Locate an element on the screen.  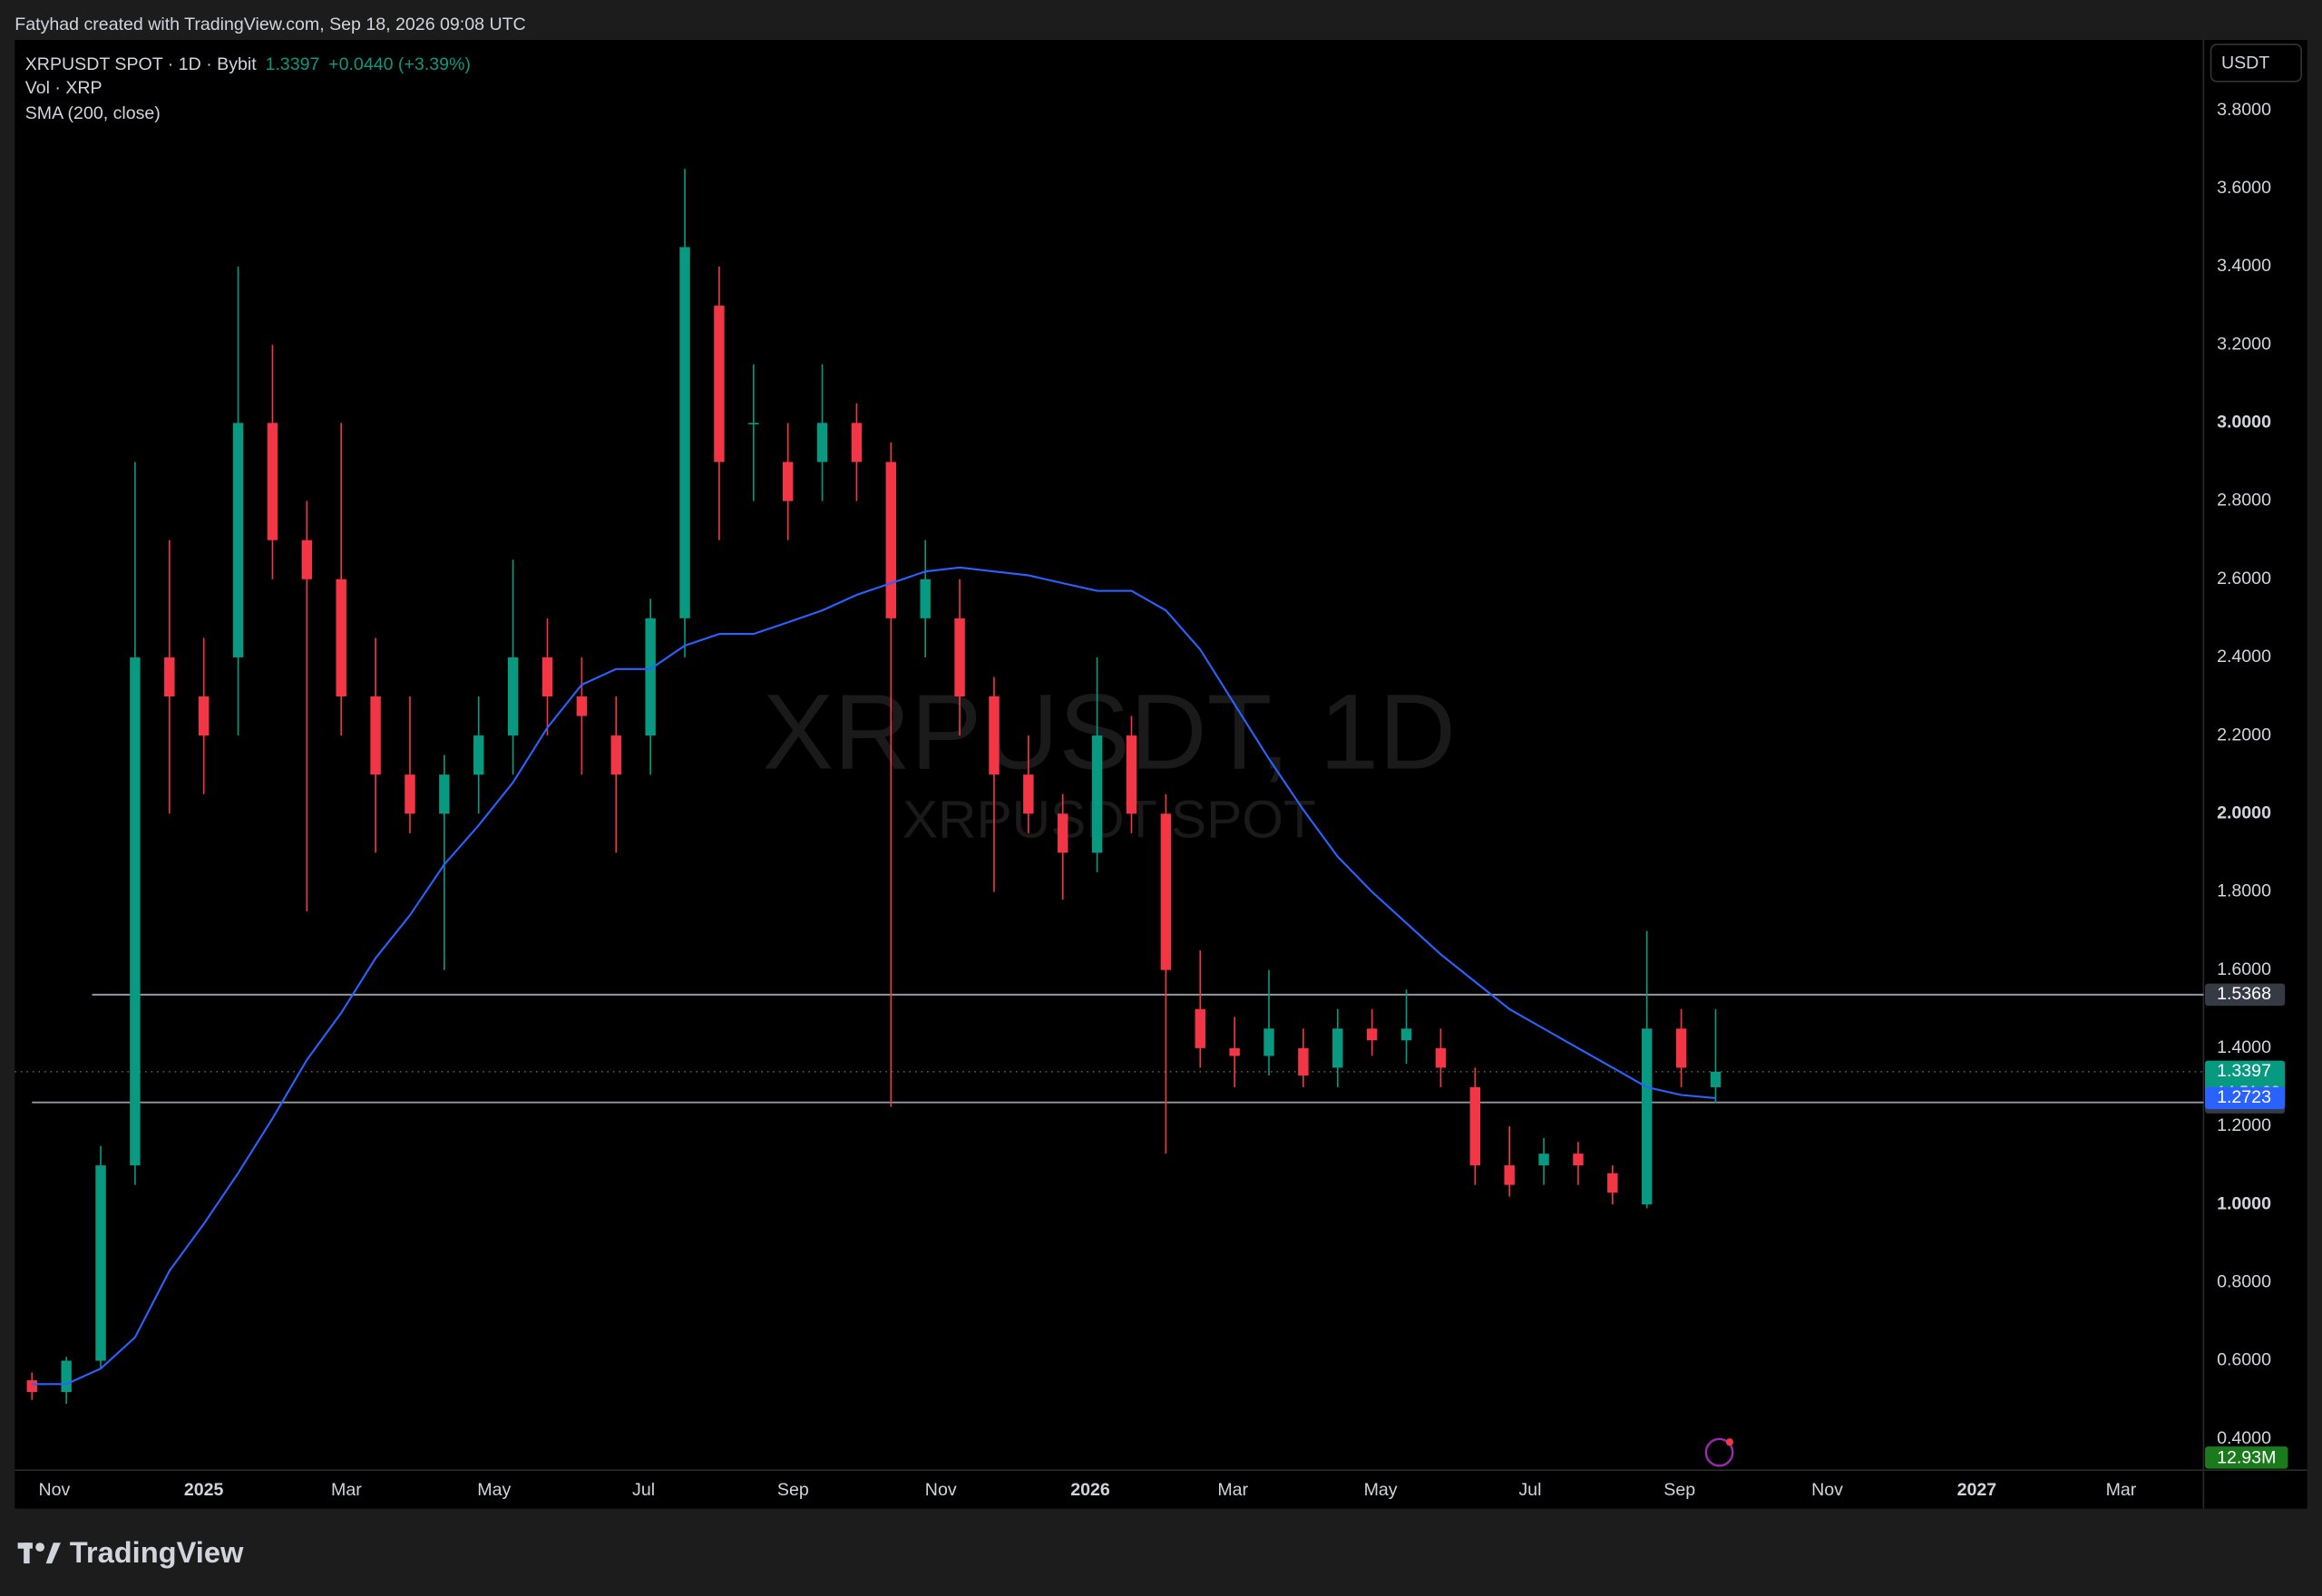
sma-label-bg is located at coordinates (2245, 1098).